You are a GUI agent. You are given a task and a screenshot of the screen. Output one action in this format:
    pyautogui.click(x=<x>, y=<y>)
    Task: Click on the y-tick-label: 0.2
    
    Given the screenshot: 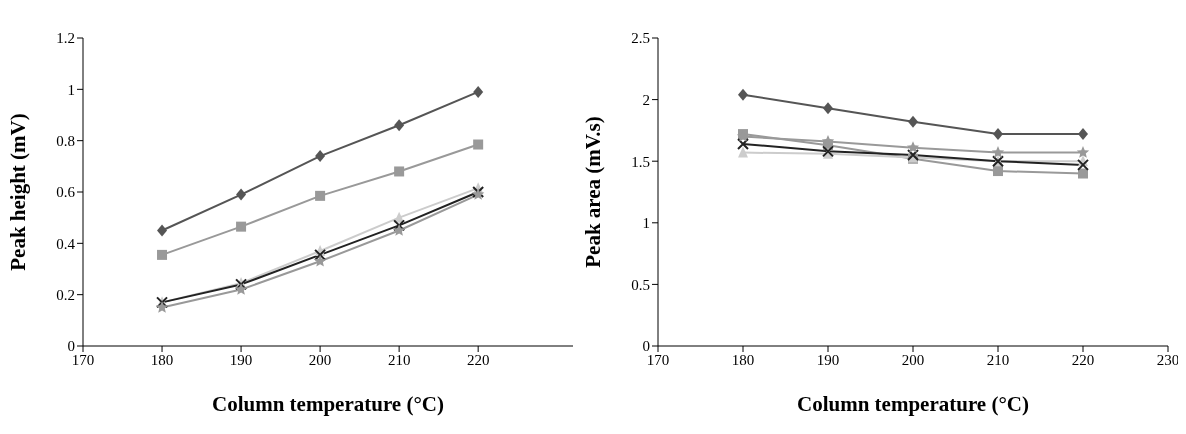 What is the action you would take?
    pyautogui.click(x=65, y=294)
    